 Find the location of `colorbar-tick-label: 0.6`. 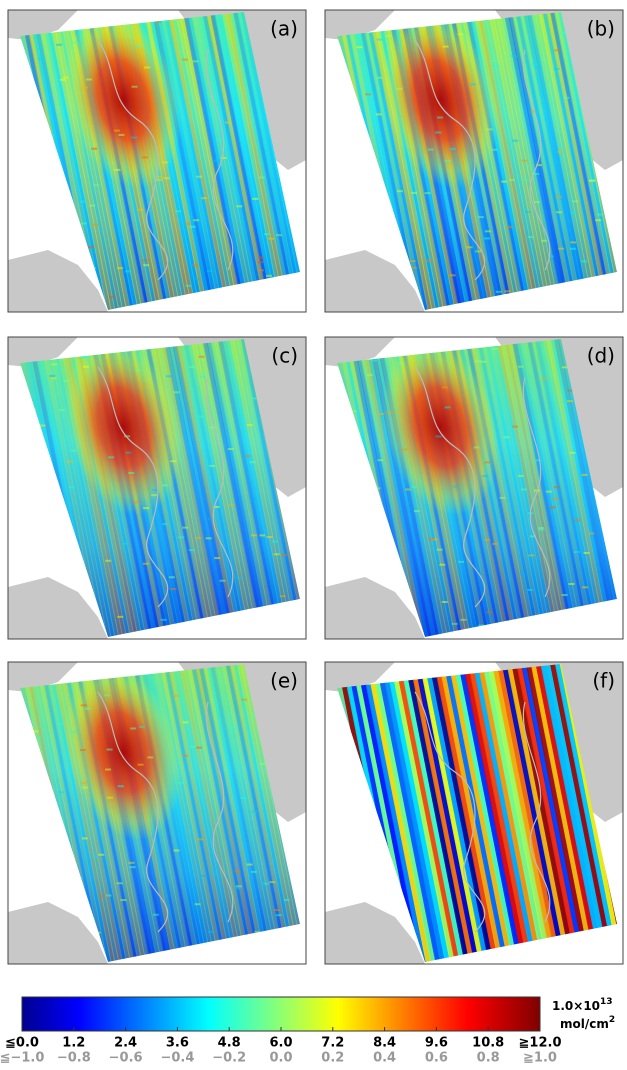

colorbar-tick-label: 0.6 is located at coordinates (436, 1058).